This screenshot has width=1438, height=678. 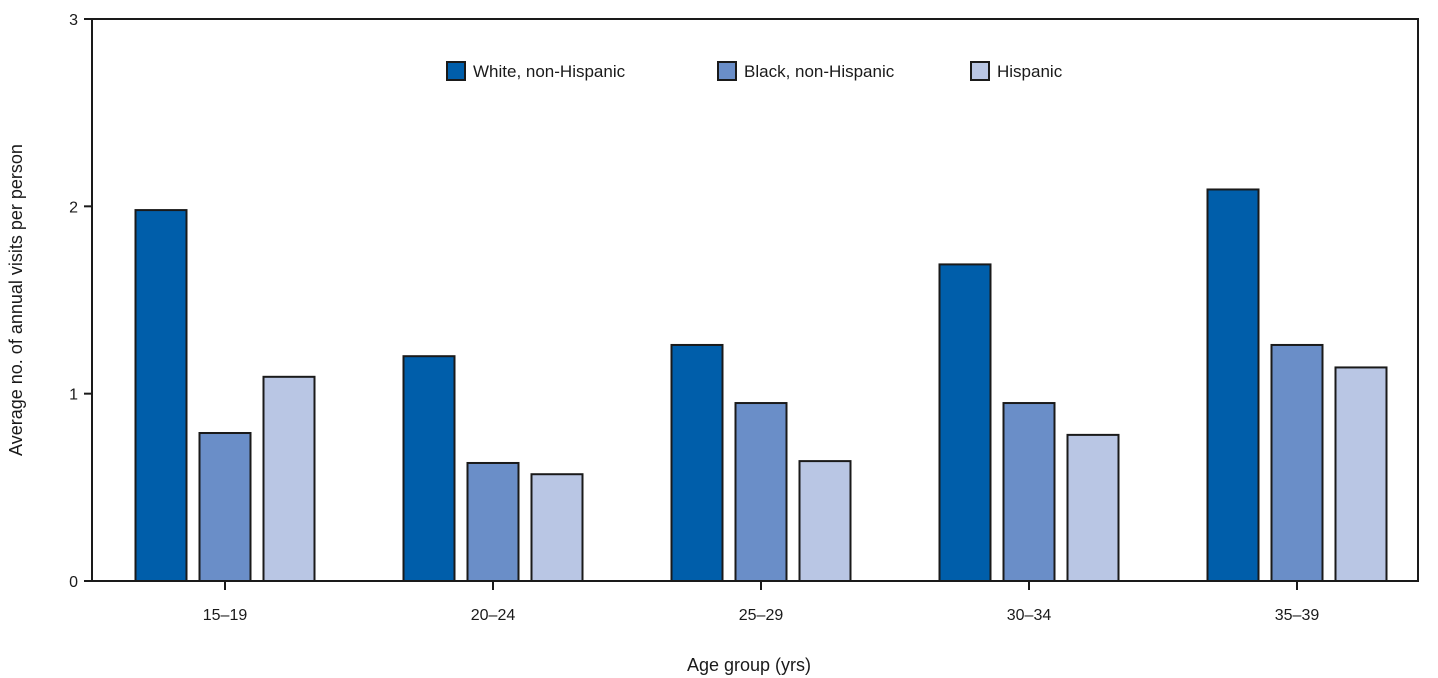 I want to click on y-tick-label: 3, so click(x=73, y=20).